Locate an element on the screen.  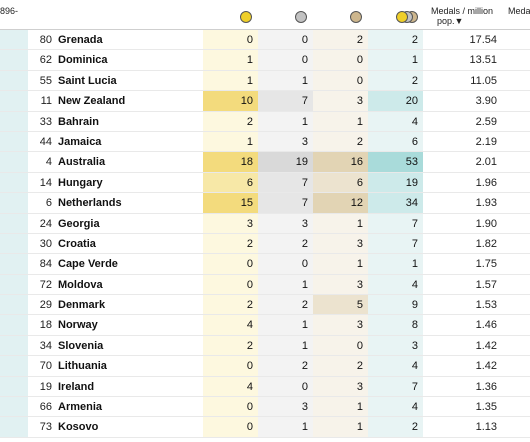
country-cell: Croatia is located at coordinates (77, 243).